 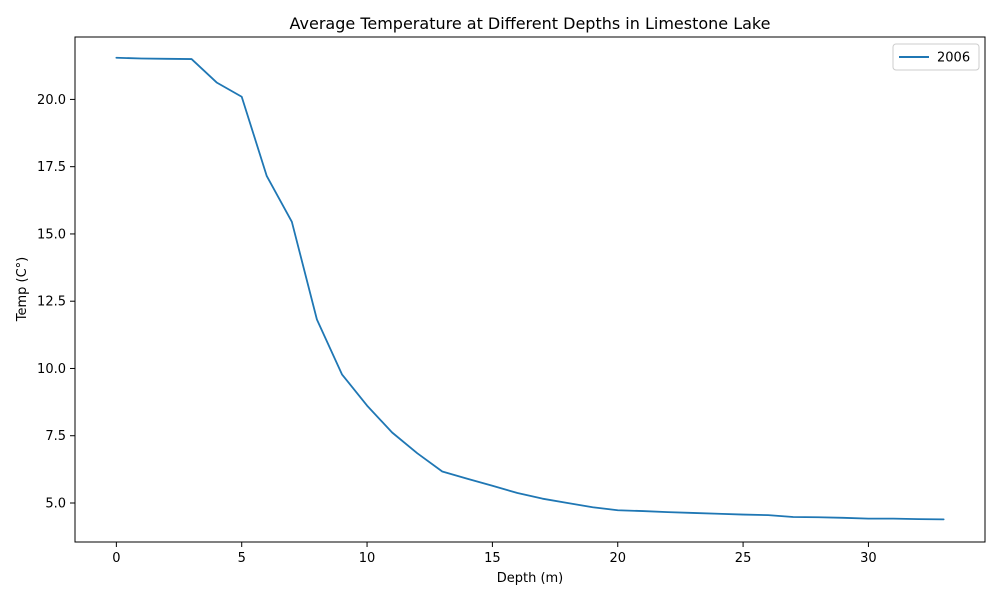 I want to click on legend-box, so click(x=936, y=57).